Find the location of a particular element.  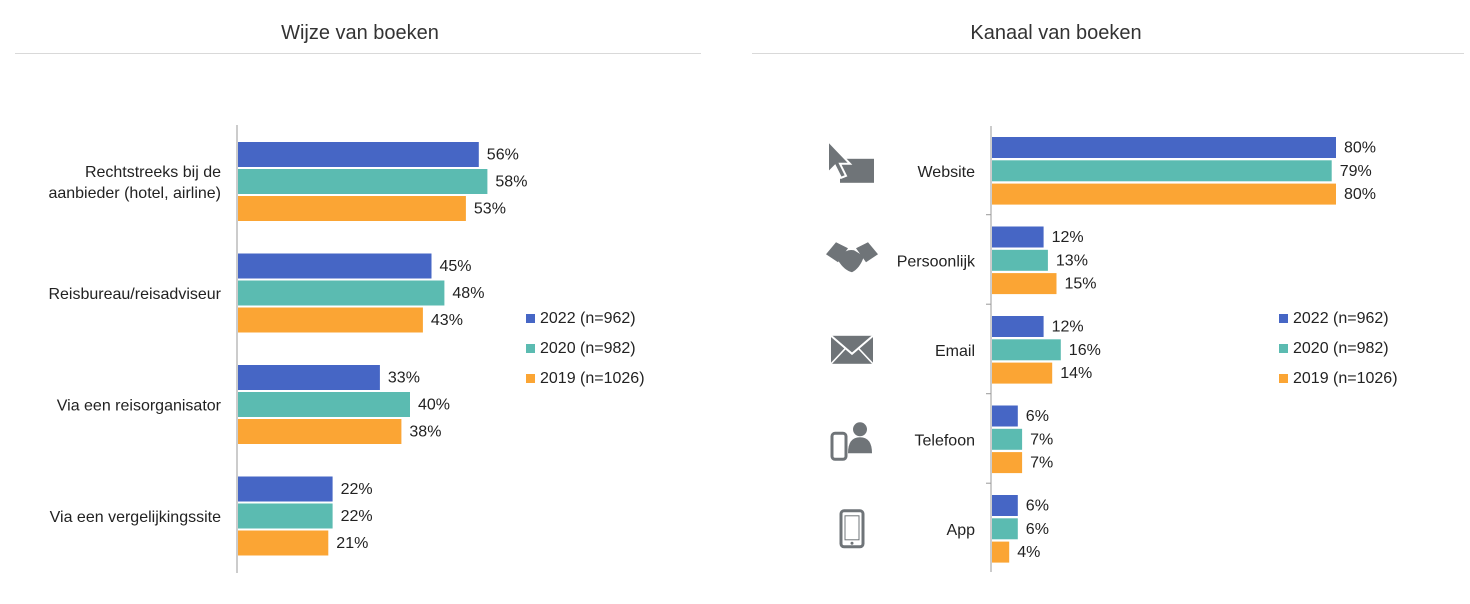

cursor-icon is located at coordinates (850, 160).